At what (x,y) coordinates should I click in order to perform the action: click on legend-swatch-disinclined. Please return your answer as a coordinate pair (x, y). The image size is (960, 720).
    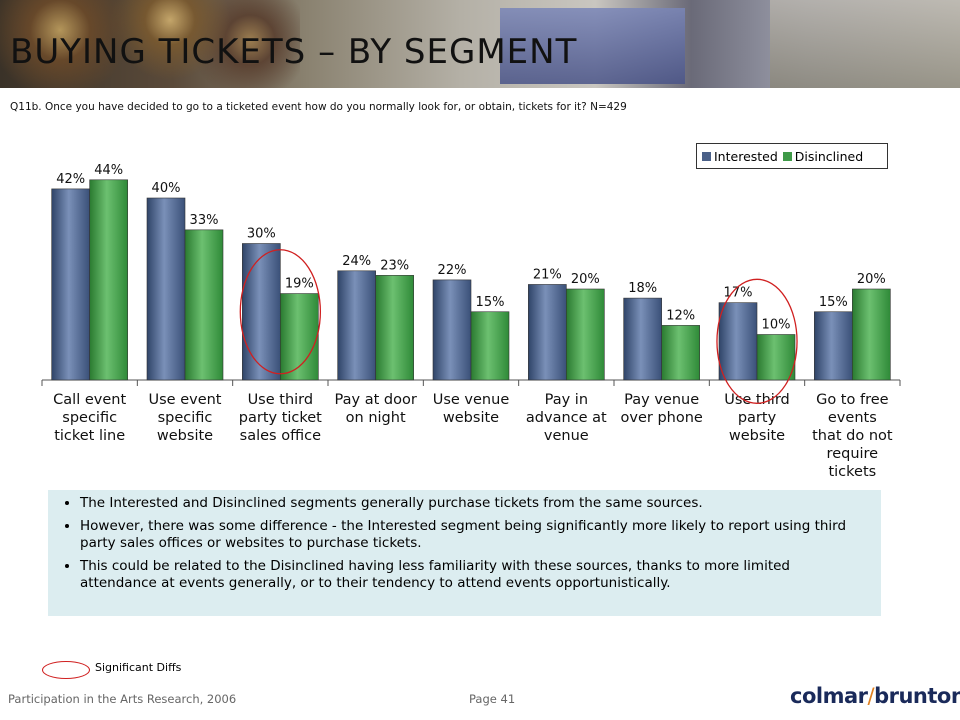
    Looking at the image, I should click on (787, 156).